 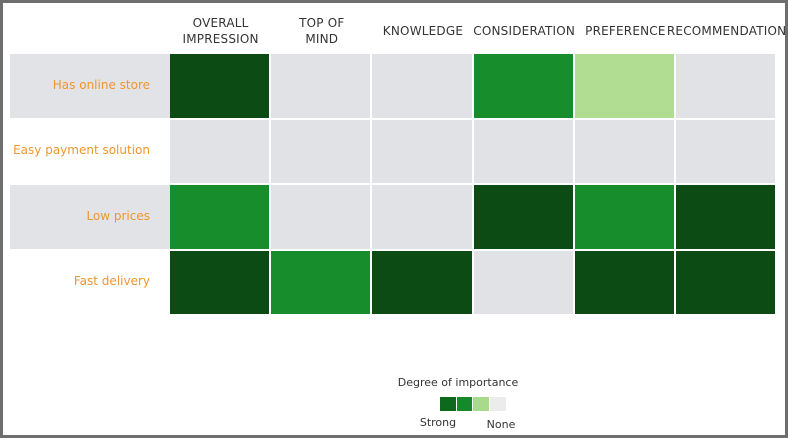 I want to click on column-header: PREFERENCE, so click(x=625, y=31).